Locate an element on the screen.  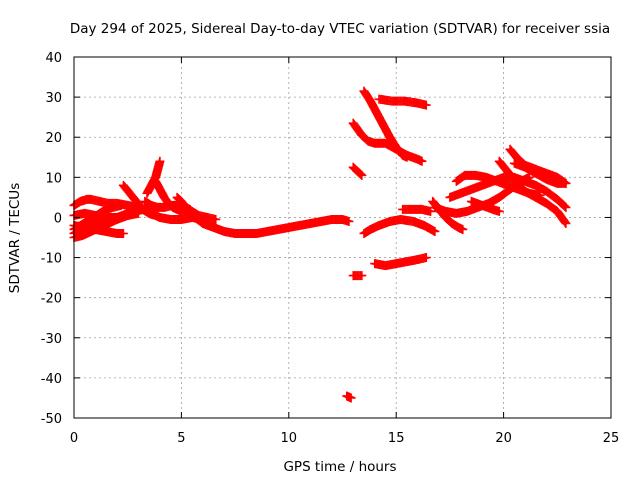
y-tick-label: -10 is located at coordinates (51, 259).